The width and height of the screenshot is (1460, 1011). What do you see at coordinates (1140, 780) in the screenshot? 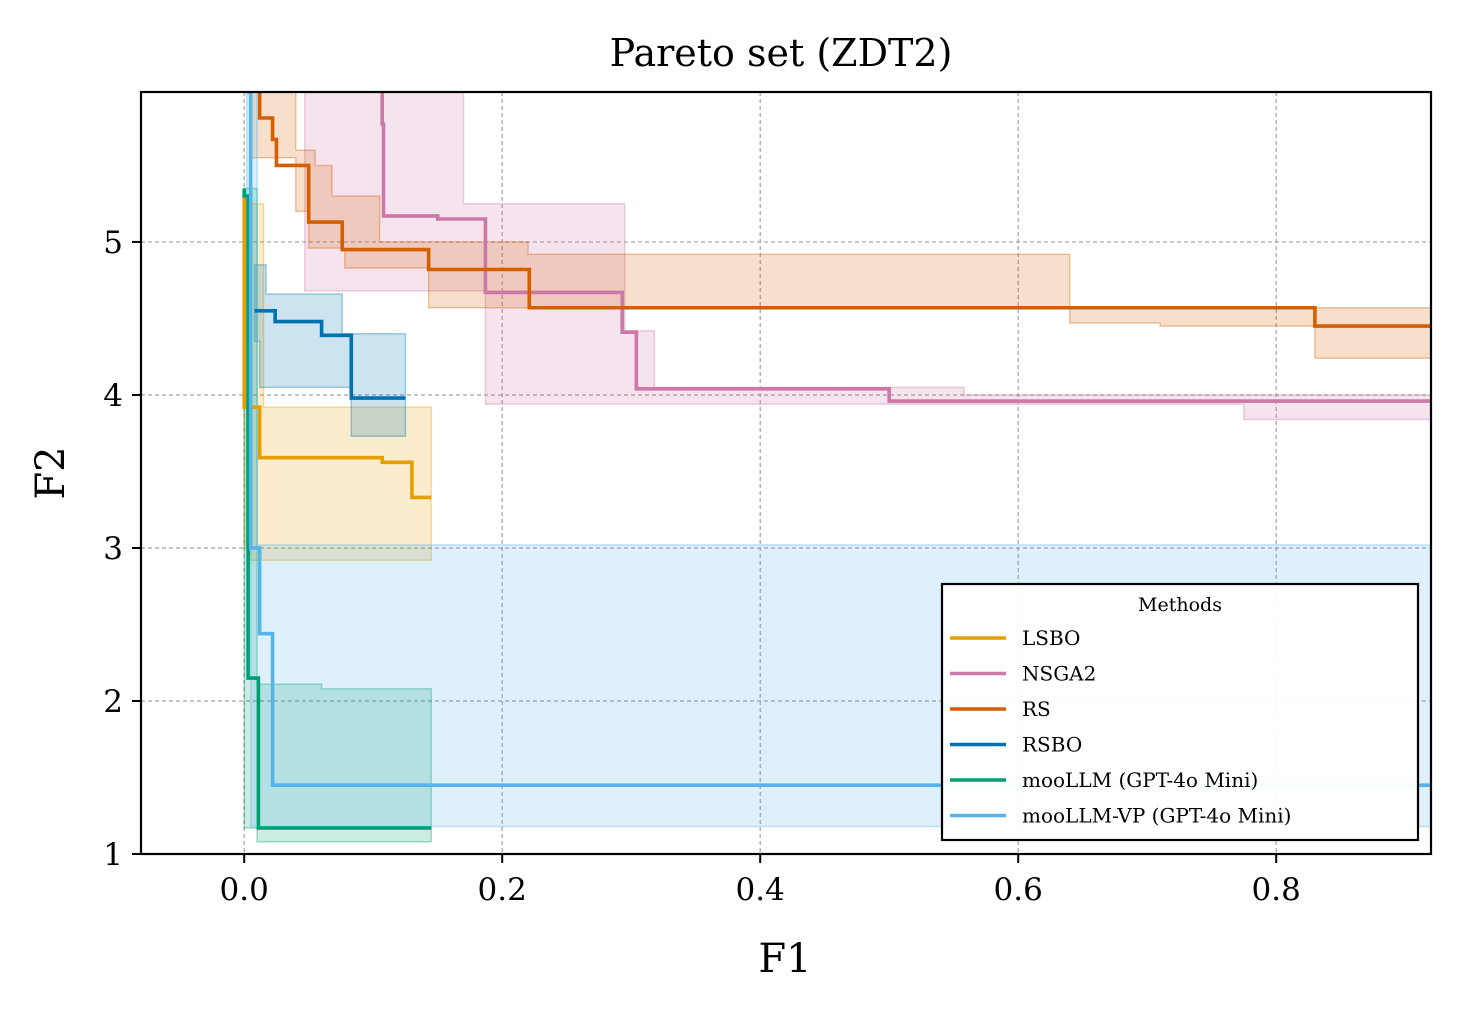
I see `legend-label-moollm-gpt-4o-mini: mooLLM (GPT-4o Mini)` at bounding box center [1140, 780].